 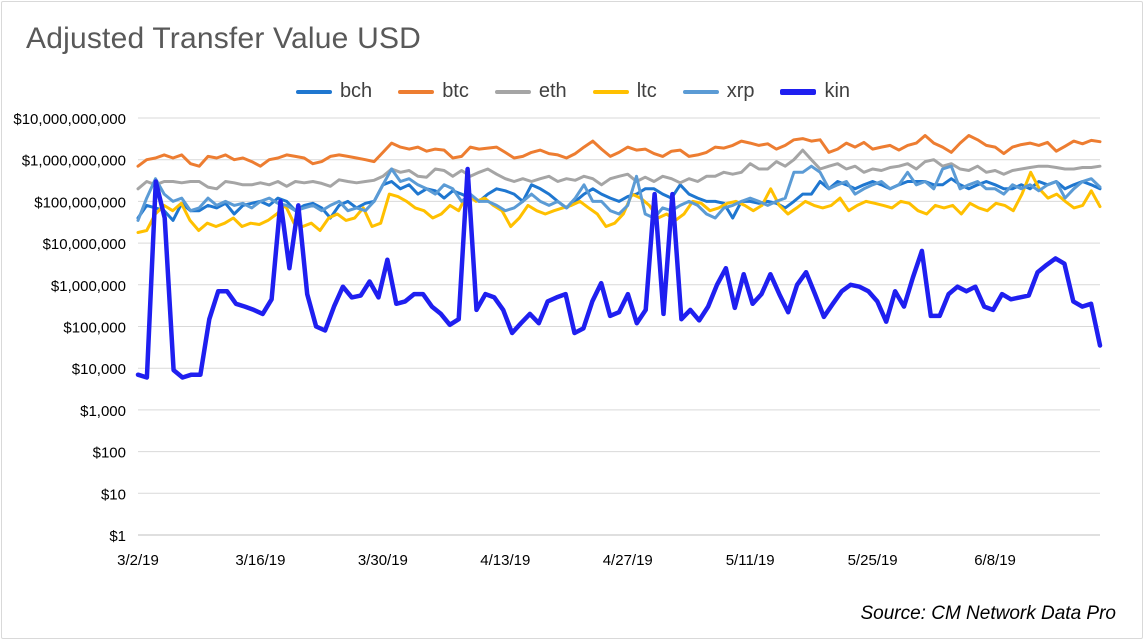 What do you see at coordinates (988, 613) in the screenshot?
I see `source-note: Source: CM Network Data Pro` at bounding box center [988, 613].